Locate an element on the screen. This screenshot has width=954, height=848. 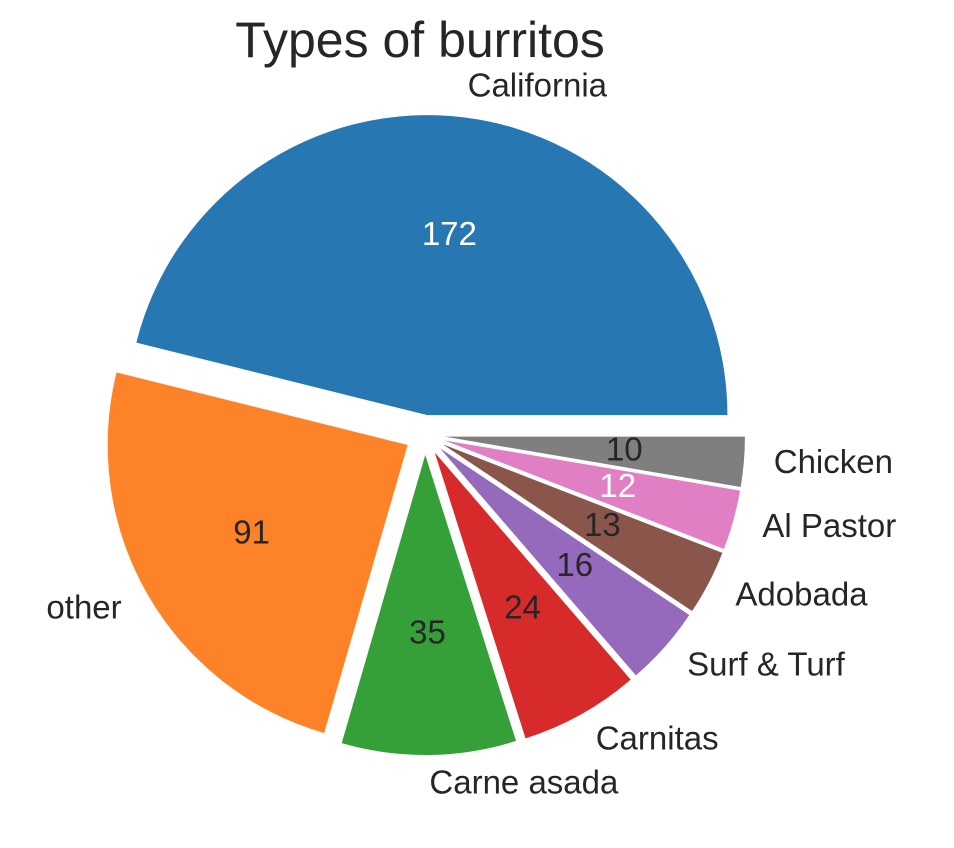
value-label: 172 is located at coordinates (449, 233).